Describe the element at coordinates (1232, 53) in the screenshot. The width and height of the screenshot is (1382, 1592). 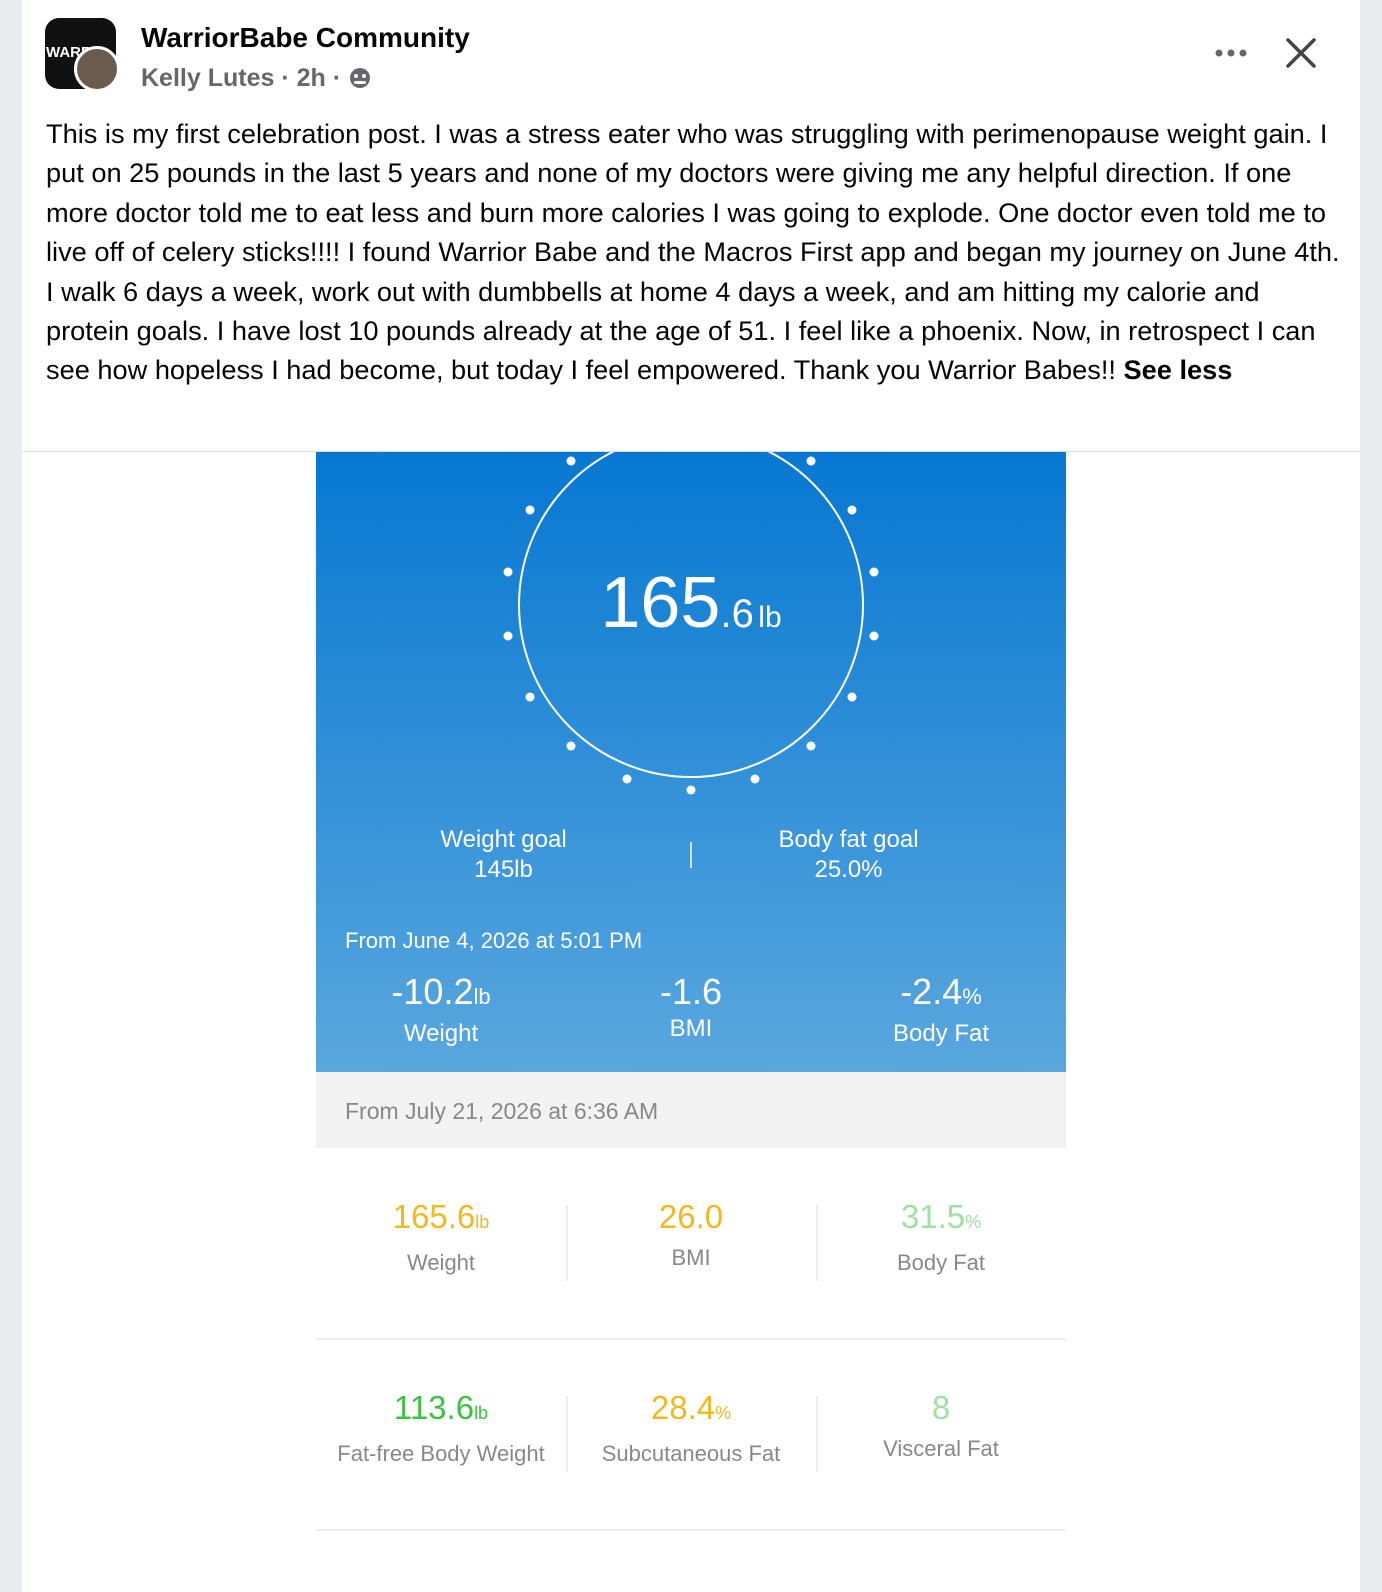
I see `more-button` at that location.